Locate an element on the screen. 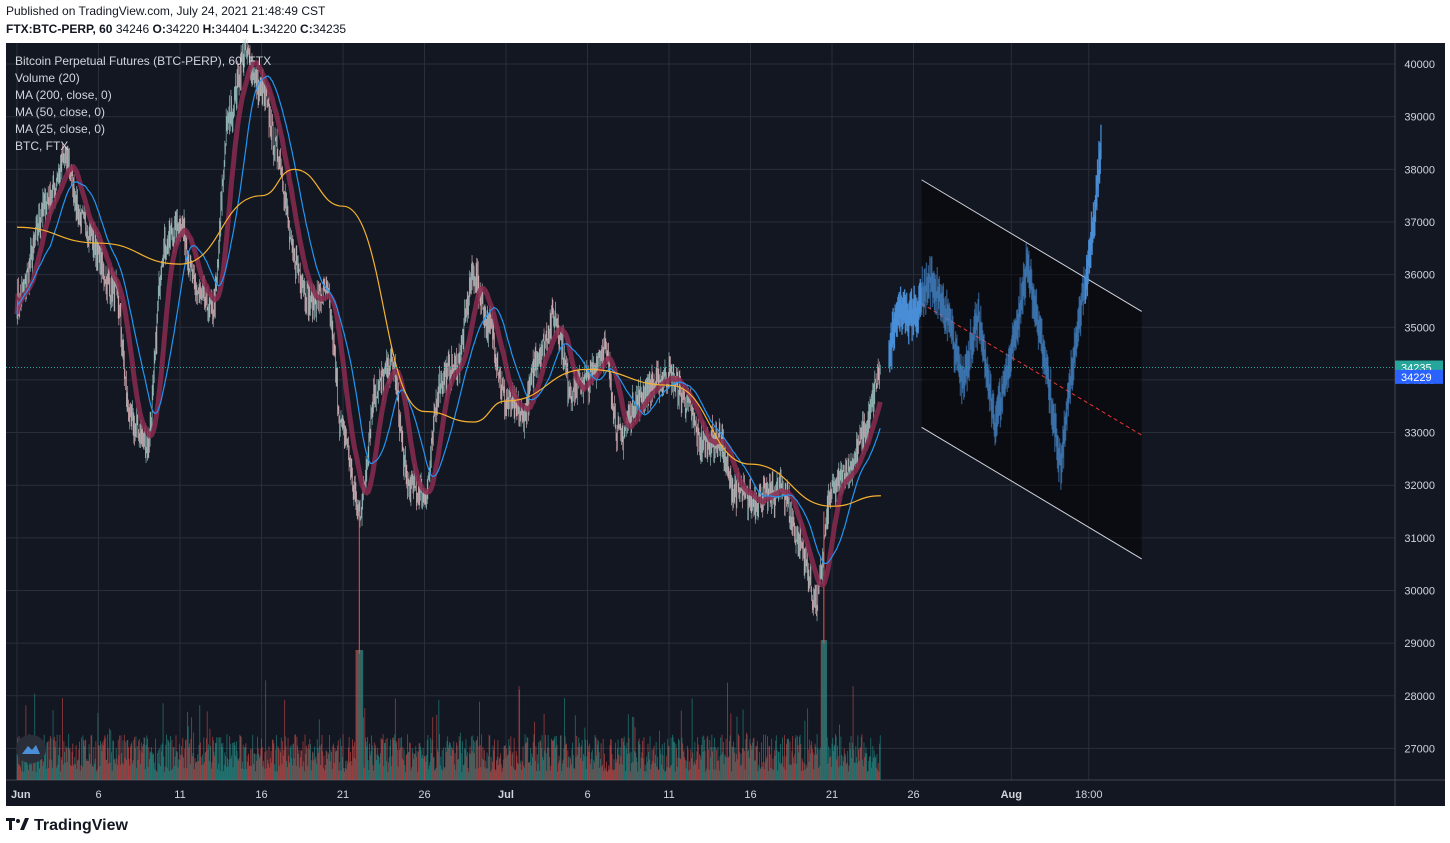 Image resolution: width=1450 pixels, height=843 pixels. symbol-label: FTX:BTC-PERP, 60 is located at coordinates (59, 29).